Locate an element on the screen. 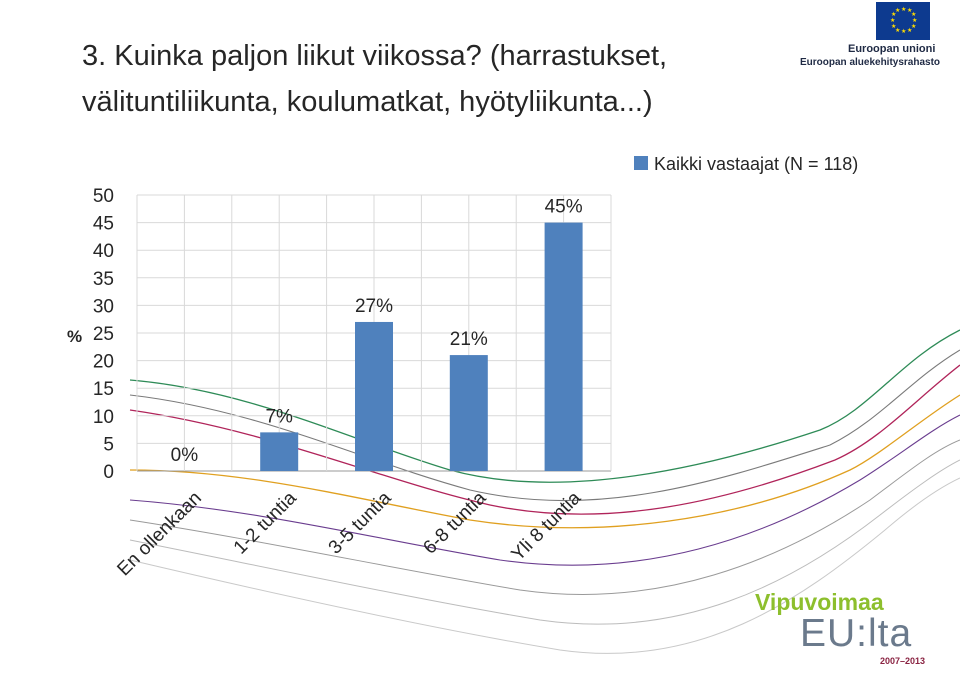 The height and width of the screenshot is (690, 960). data-label: 21% is located at coordinates (469, 339).